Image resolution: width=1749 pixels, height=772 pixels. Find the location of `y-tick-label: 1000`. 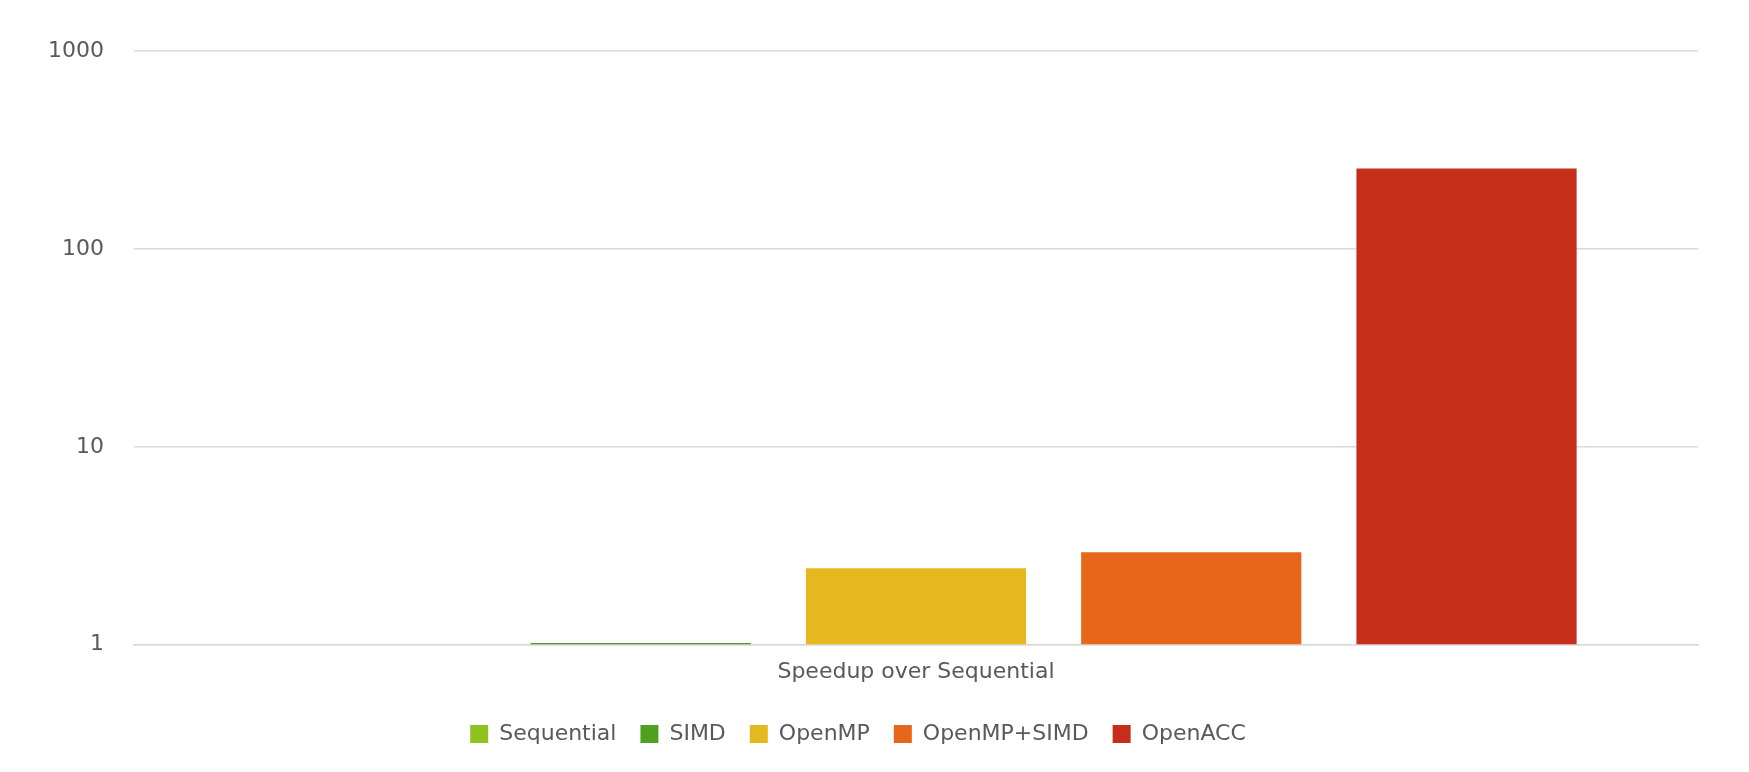

y-tick-label: 1000 is located at coordinates (75, 49).